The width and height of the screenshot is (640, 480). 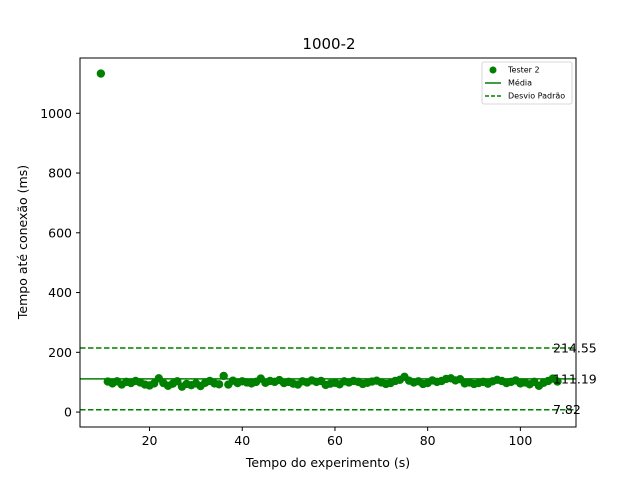 What do you see at coordinates (520, 83) in the screenshot?
I see `legend-label-mean: Média` at bounding box center [520, 83].